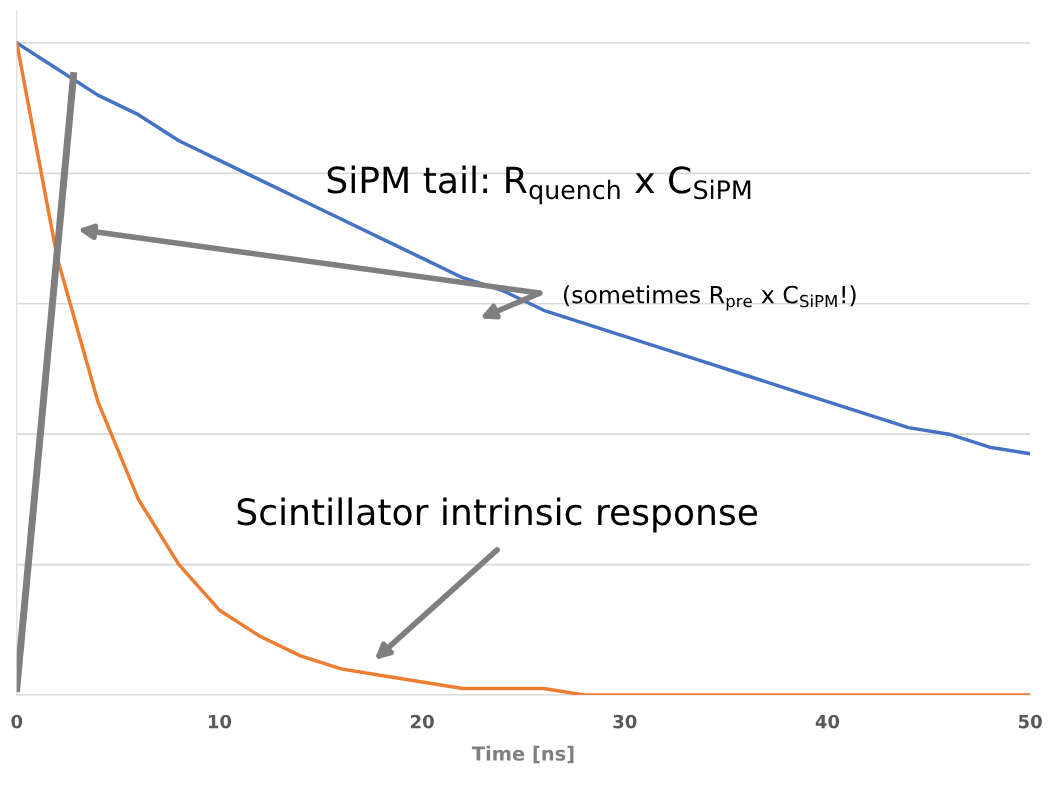 Image resolution: width=1049 pixels, height=797 pixels. Describe the element at coordinates (1030, 721) in the screenshot. I see `x-tick-label: 50` at that location.